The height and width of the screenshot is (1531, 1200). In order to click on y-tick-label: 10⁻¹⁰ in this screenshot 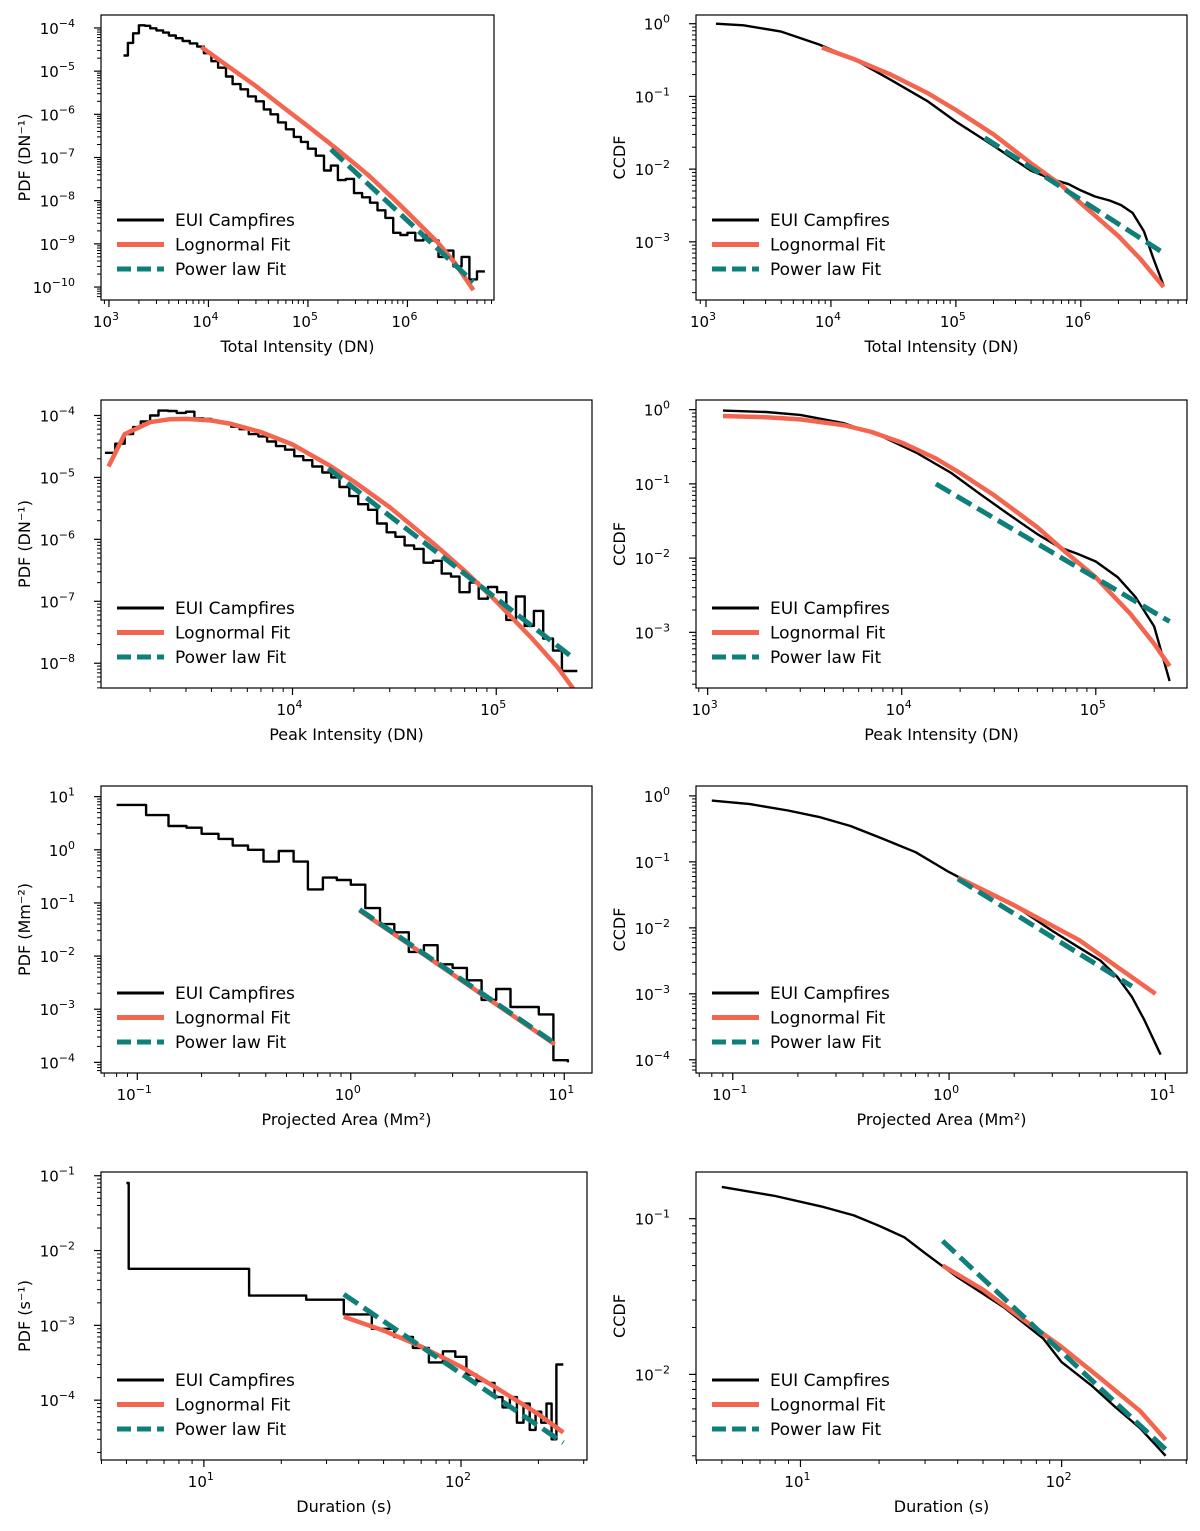, I will do `click(54, 286)`.